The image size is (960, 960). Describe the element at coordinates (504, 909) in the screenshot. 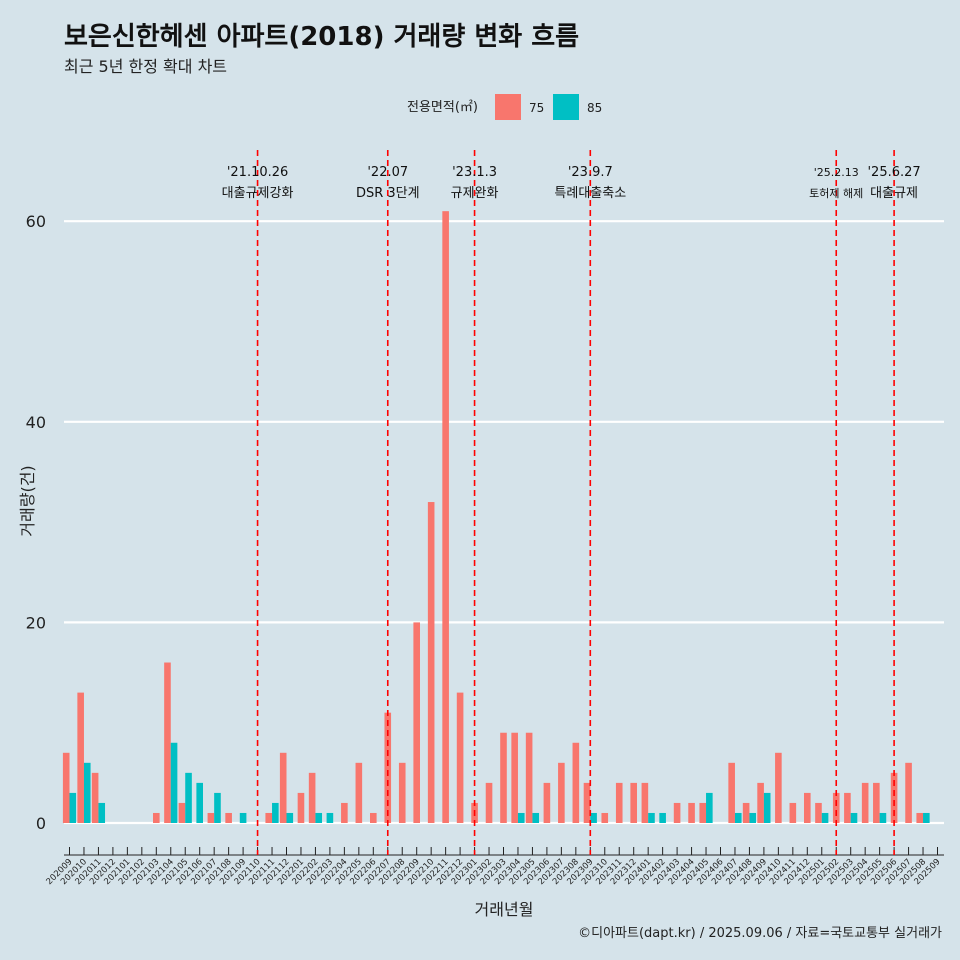

I see `x-axis-title: 거래년월` at that location.